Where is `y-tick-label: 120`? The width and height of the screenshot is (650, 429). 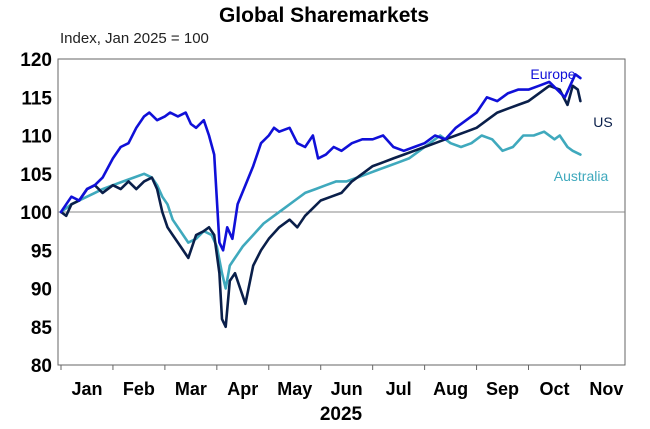 y-tick-label: 120 is located at coordinates (36, 60).